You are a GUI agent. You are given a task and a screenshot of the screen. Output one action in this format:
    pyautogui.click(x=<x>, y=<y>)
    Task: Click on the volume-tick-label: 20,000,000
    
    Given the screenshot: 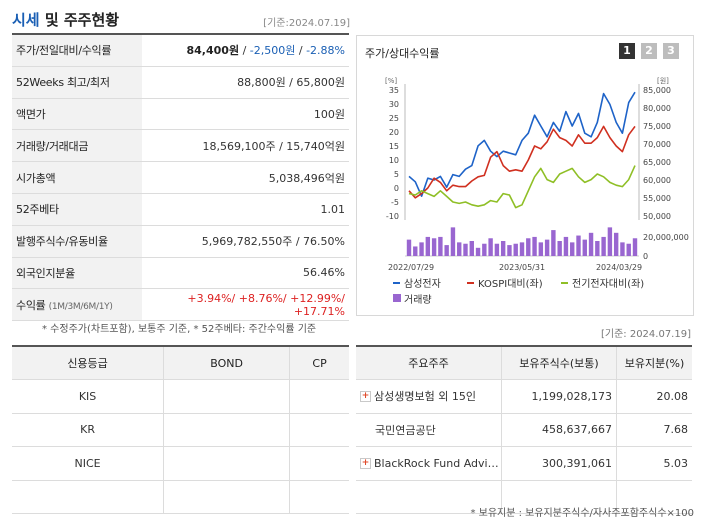 What is the action you would take?
    pyautogui.click(x=666, y=237)
    